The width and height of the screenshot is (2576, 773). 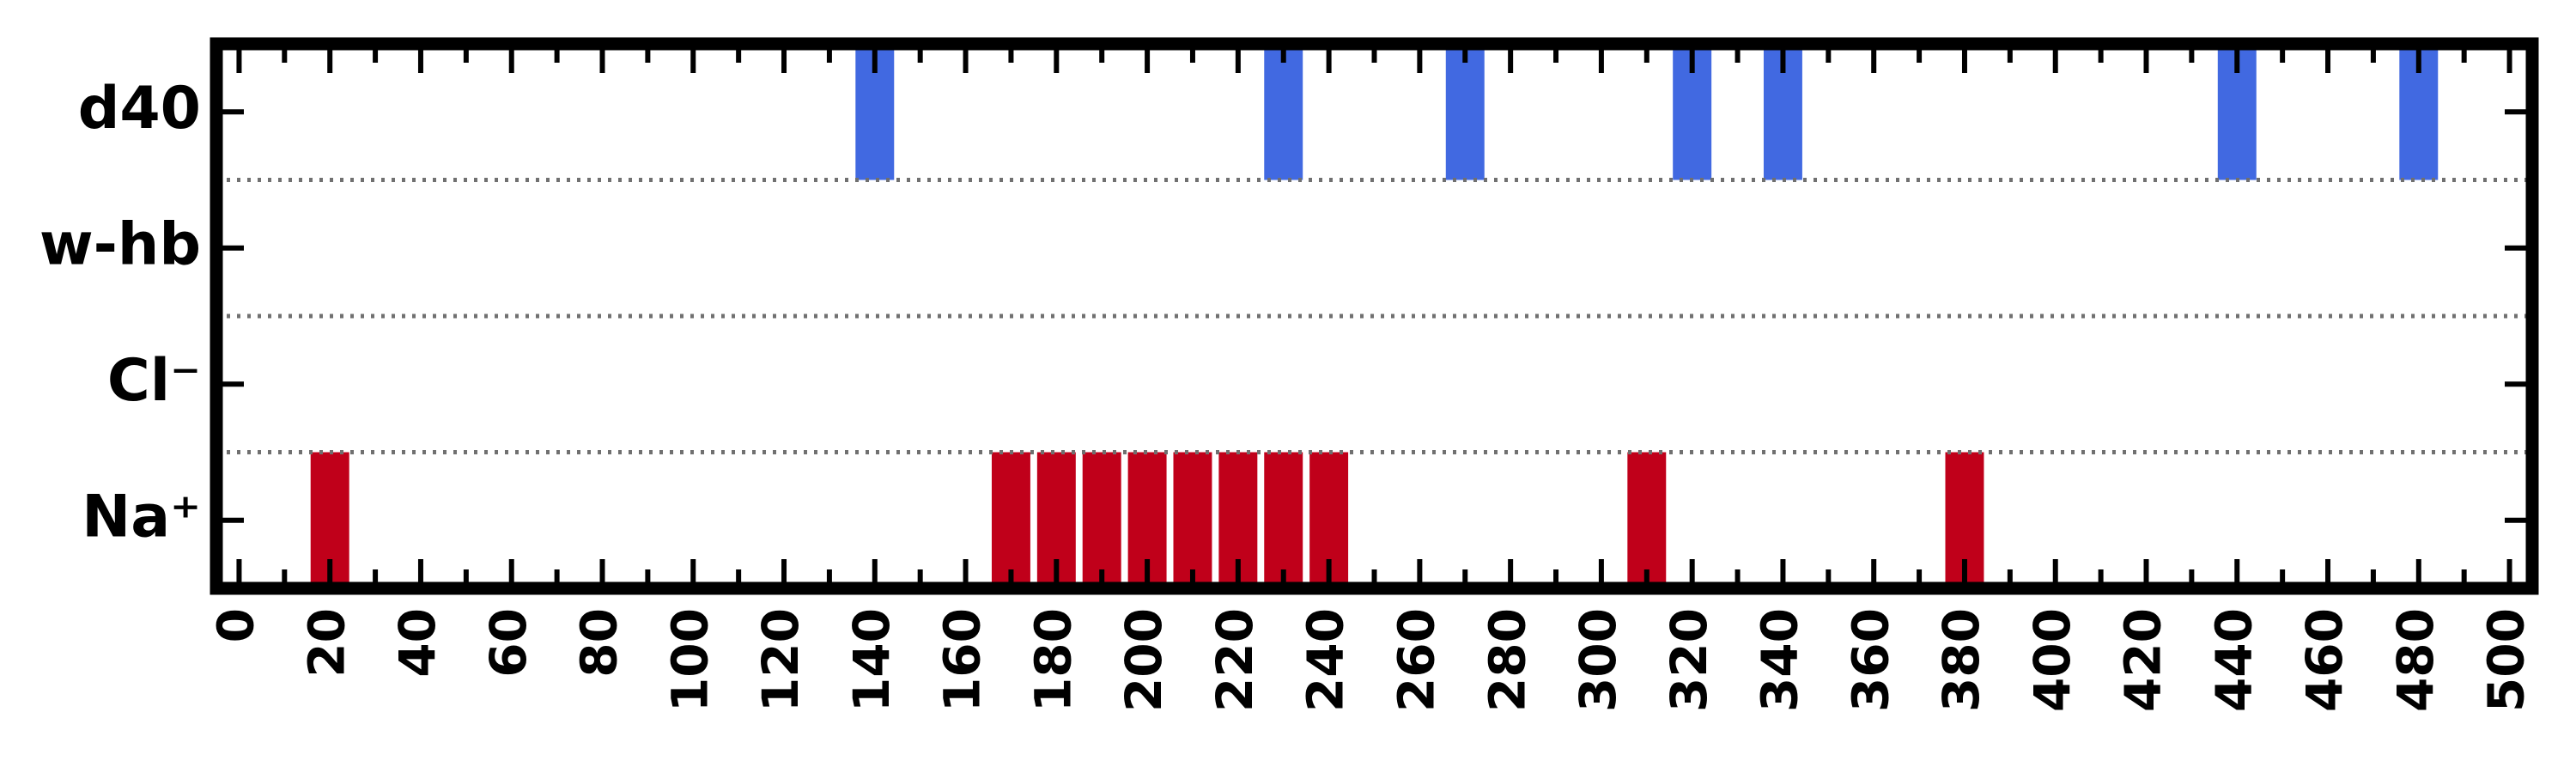 What do you see at coordinates (2415, 660) in the screenshot?
I see `x-tick-label-480: 480` at bounding box center [2415, 660].